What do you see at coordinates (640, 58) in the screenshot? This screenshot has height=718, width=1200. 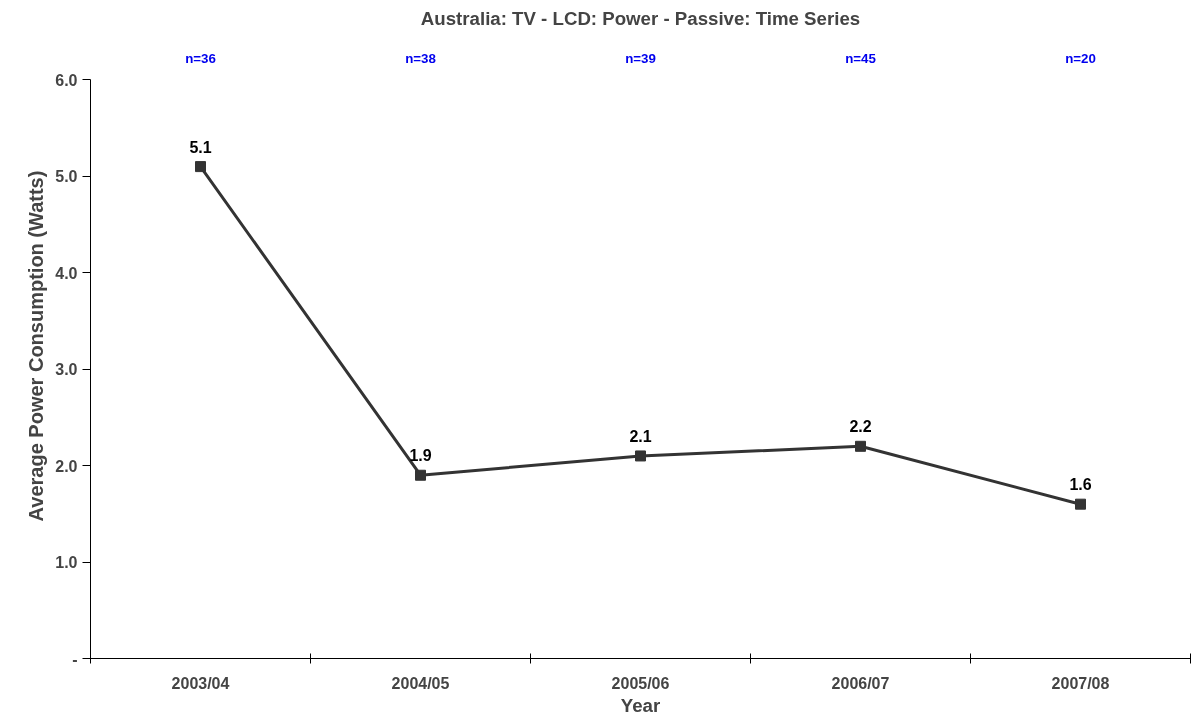 I see `text: n=39` at bounding box center [640, 58].